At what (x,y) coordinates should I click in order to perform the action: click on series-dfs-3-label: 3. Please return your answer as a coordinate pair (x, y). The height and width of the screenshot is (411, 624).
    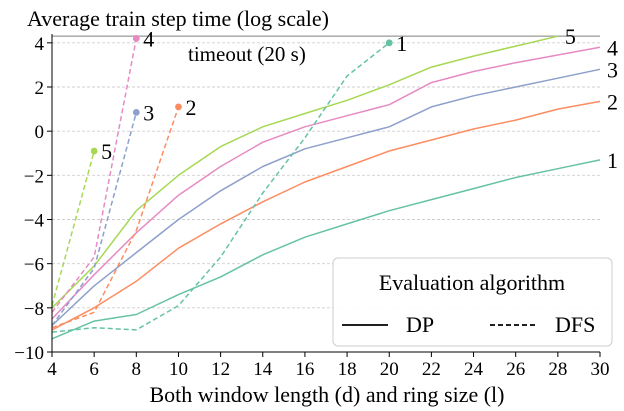
    Looking at the image, I should click on (148, 112).